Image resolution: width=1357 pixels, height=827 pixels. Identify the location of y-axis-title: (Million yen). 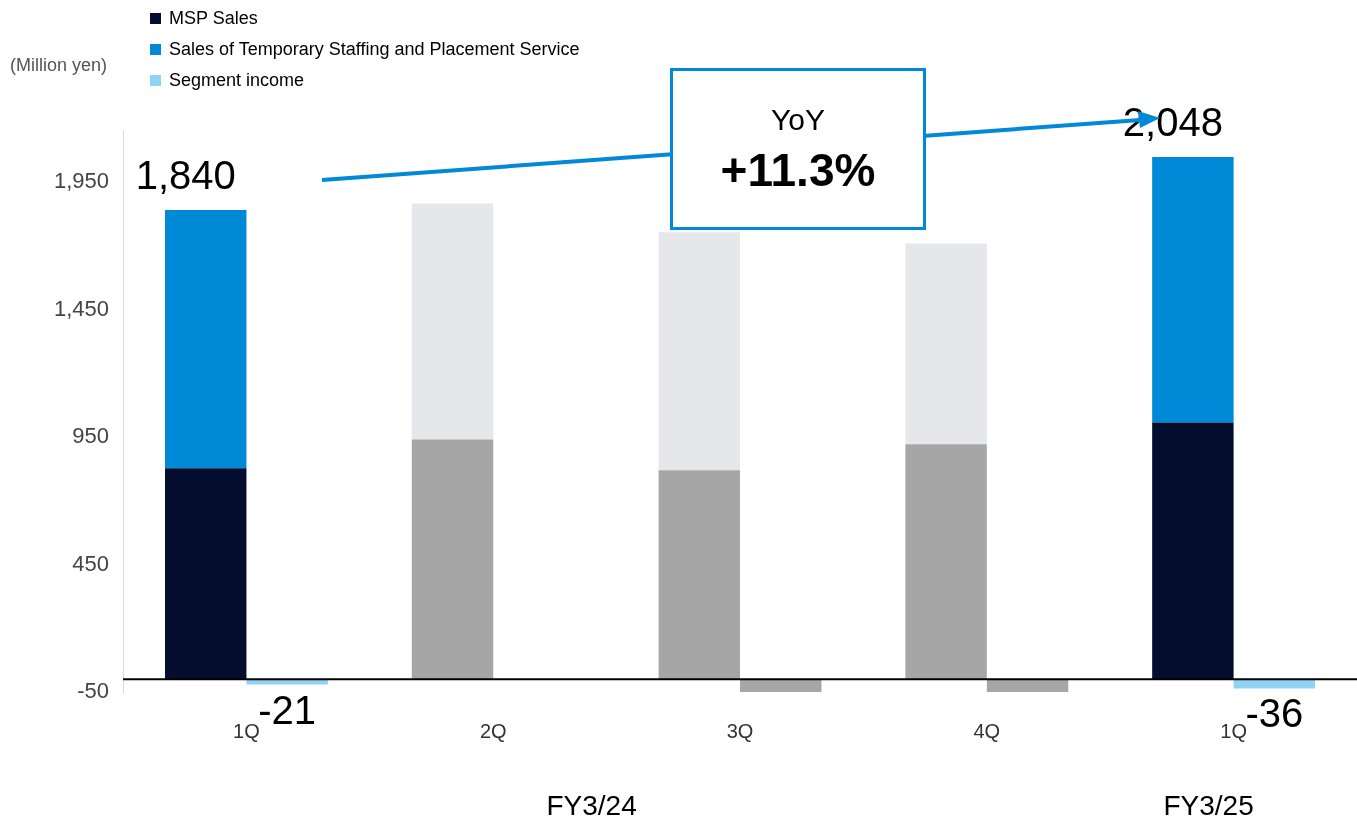
(59, 65).